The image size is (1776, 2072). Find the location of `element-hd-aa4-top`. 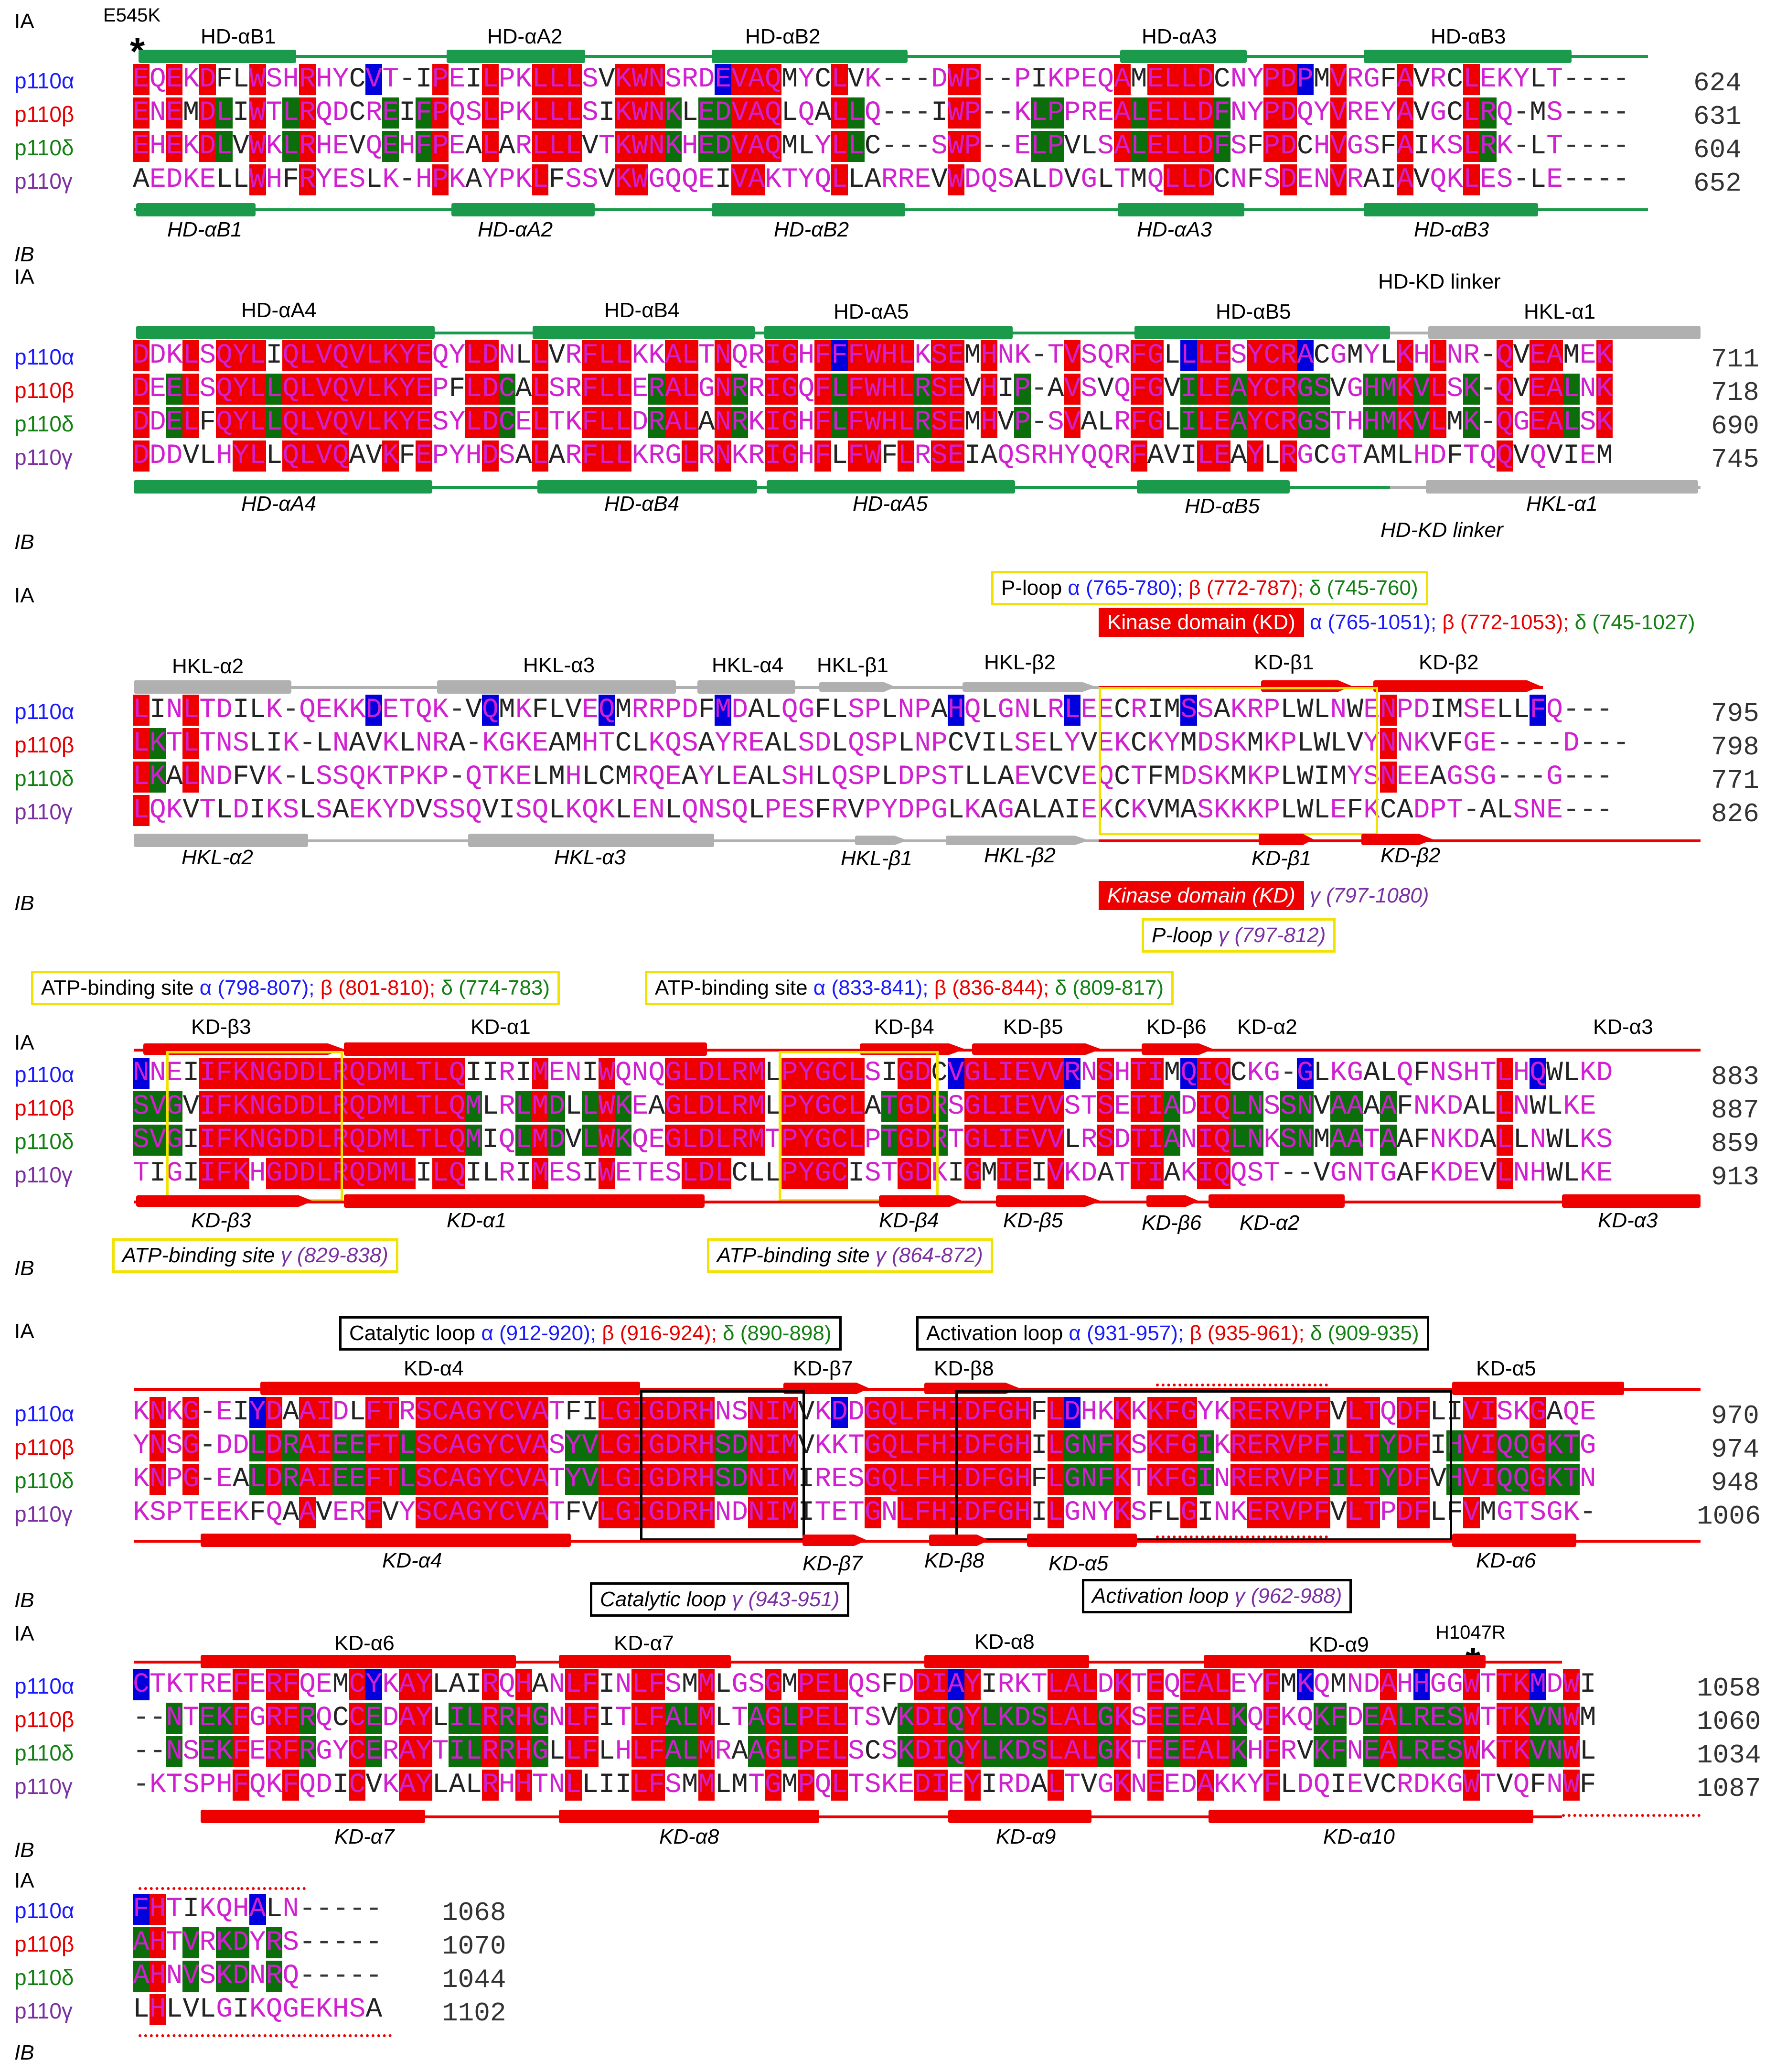

element-hd-aa4-top is located at coordinates (285, 332).